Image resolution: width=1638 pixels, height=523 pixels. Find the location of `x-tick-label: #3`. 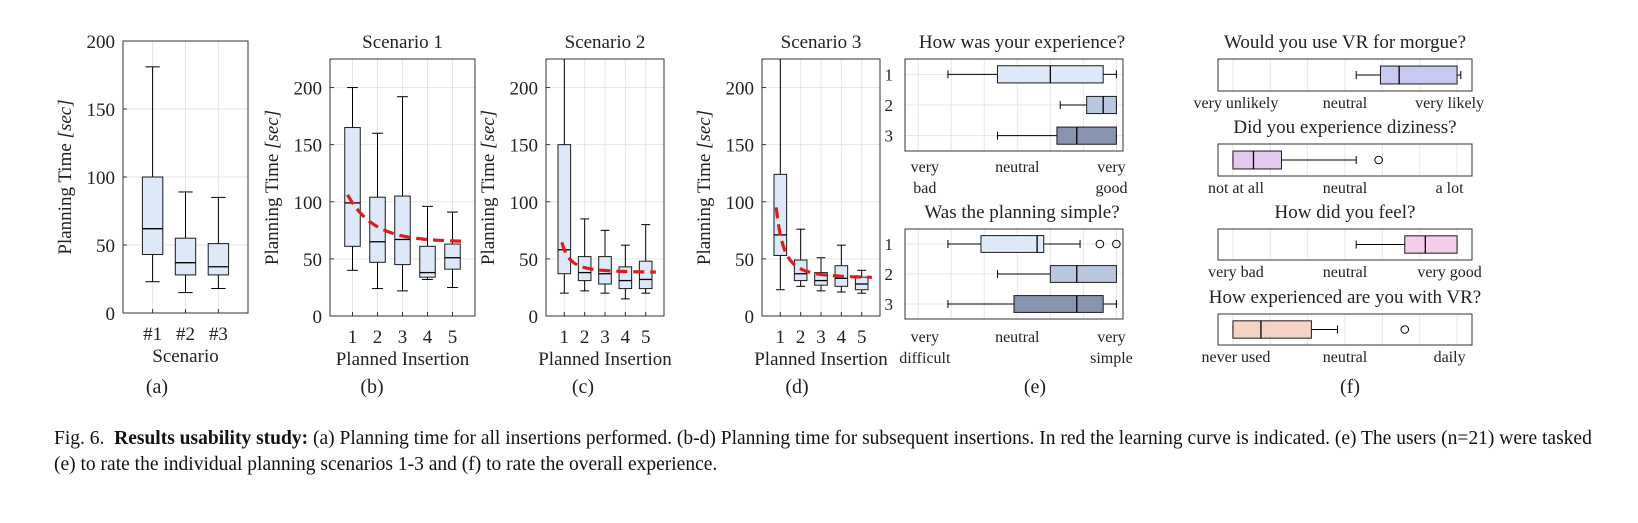

x-tick-label: #3 is located at coordinates (218, 334).